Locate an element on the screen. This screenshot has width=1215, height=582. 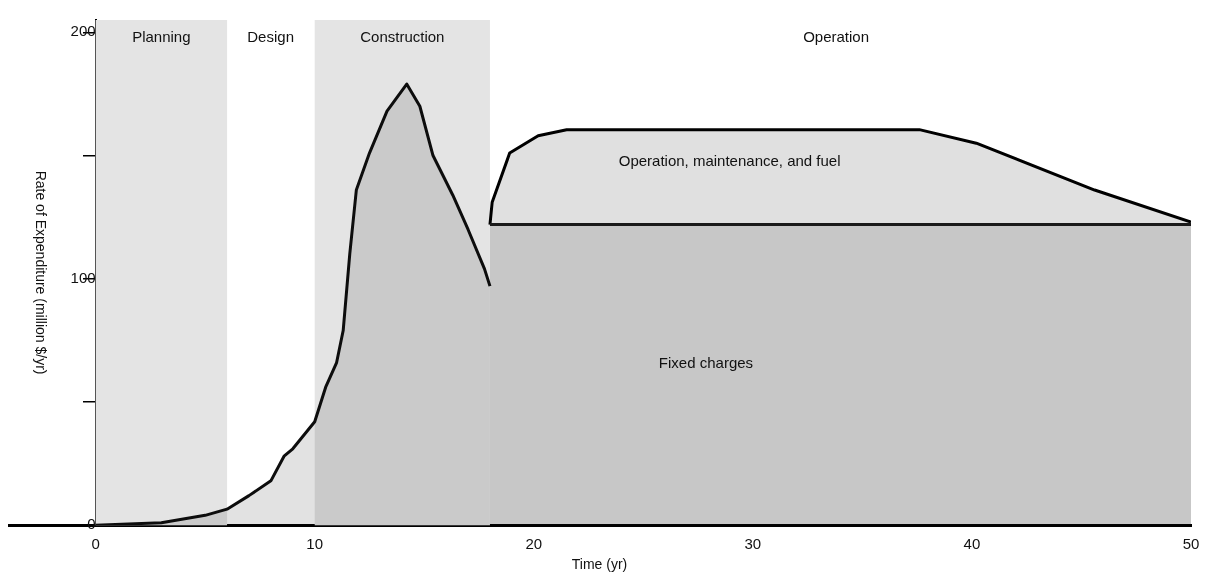
annotation: Design is located at coordinates (270, 36).